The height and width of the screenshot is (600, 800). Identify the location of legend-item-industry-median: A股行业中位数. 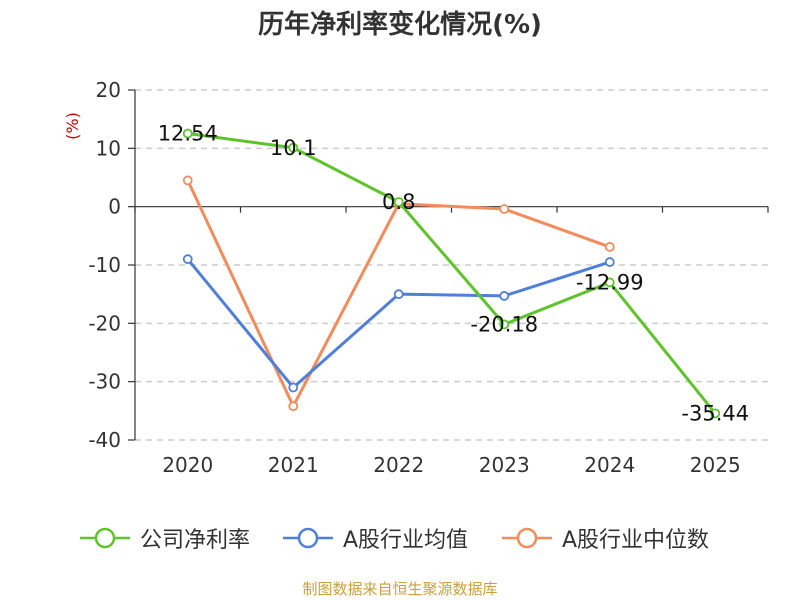
(605, 538).